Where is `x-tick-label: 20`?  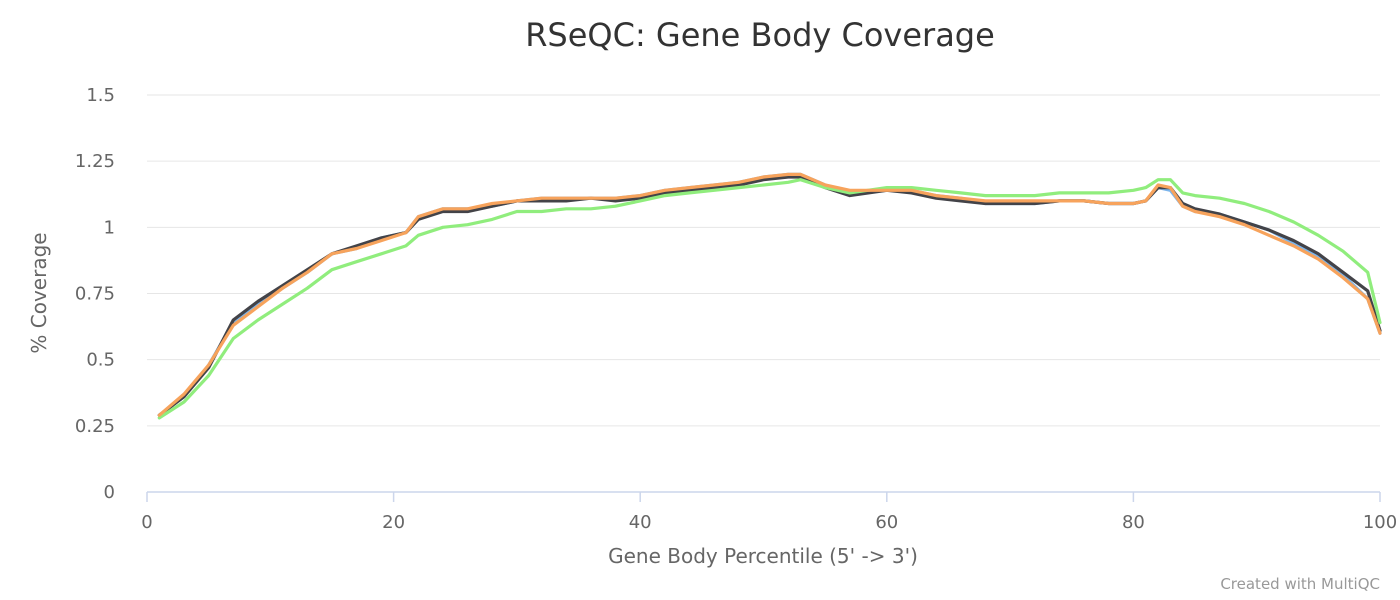 x-tick-label: 20 is located at coordinates (393, 522).